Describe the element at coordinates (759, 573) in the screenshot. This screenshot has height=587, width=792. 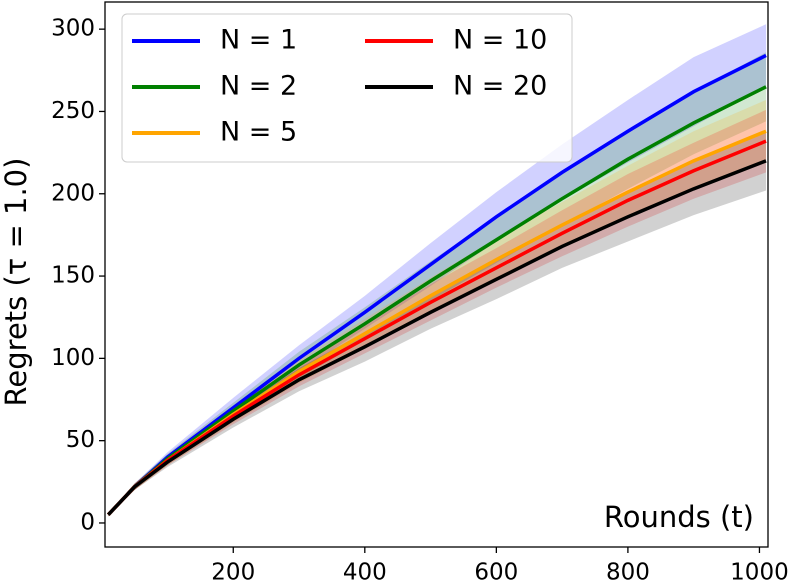
I see `x-tick-label: 1000` at that location.